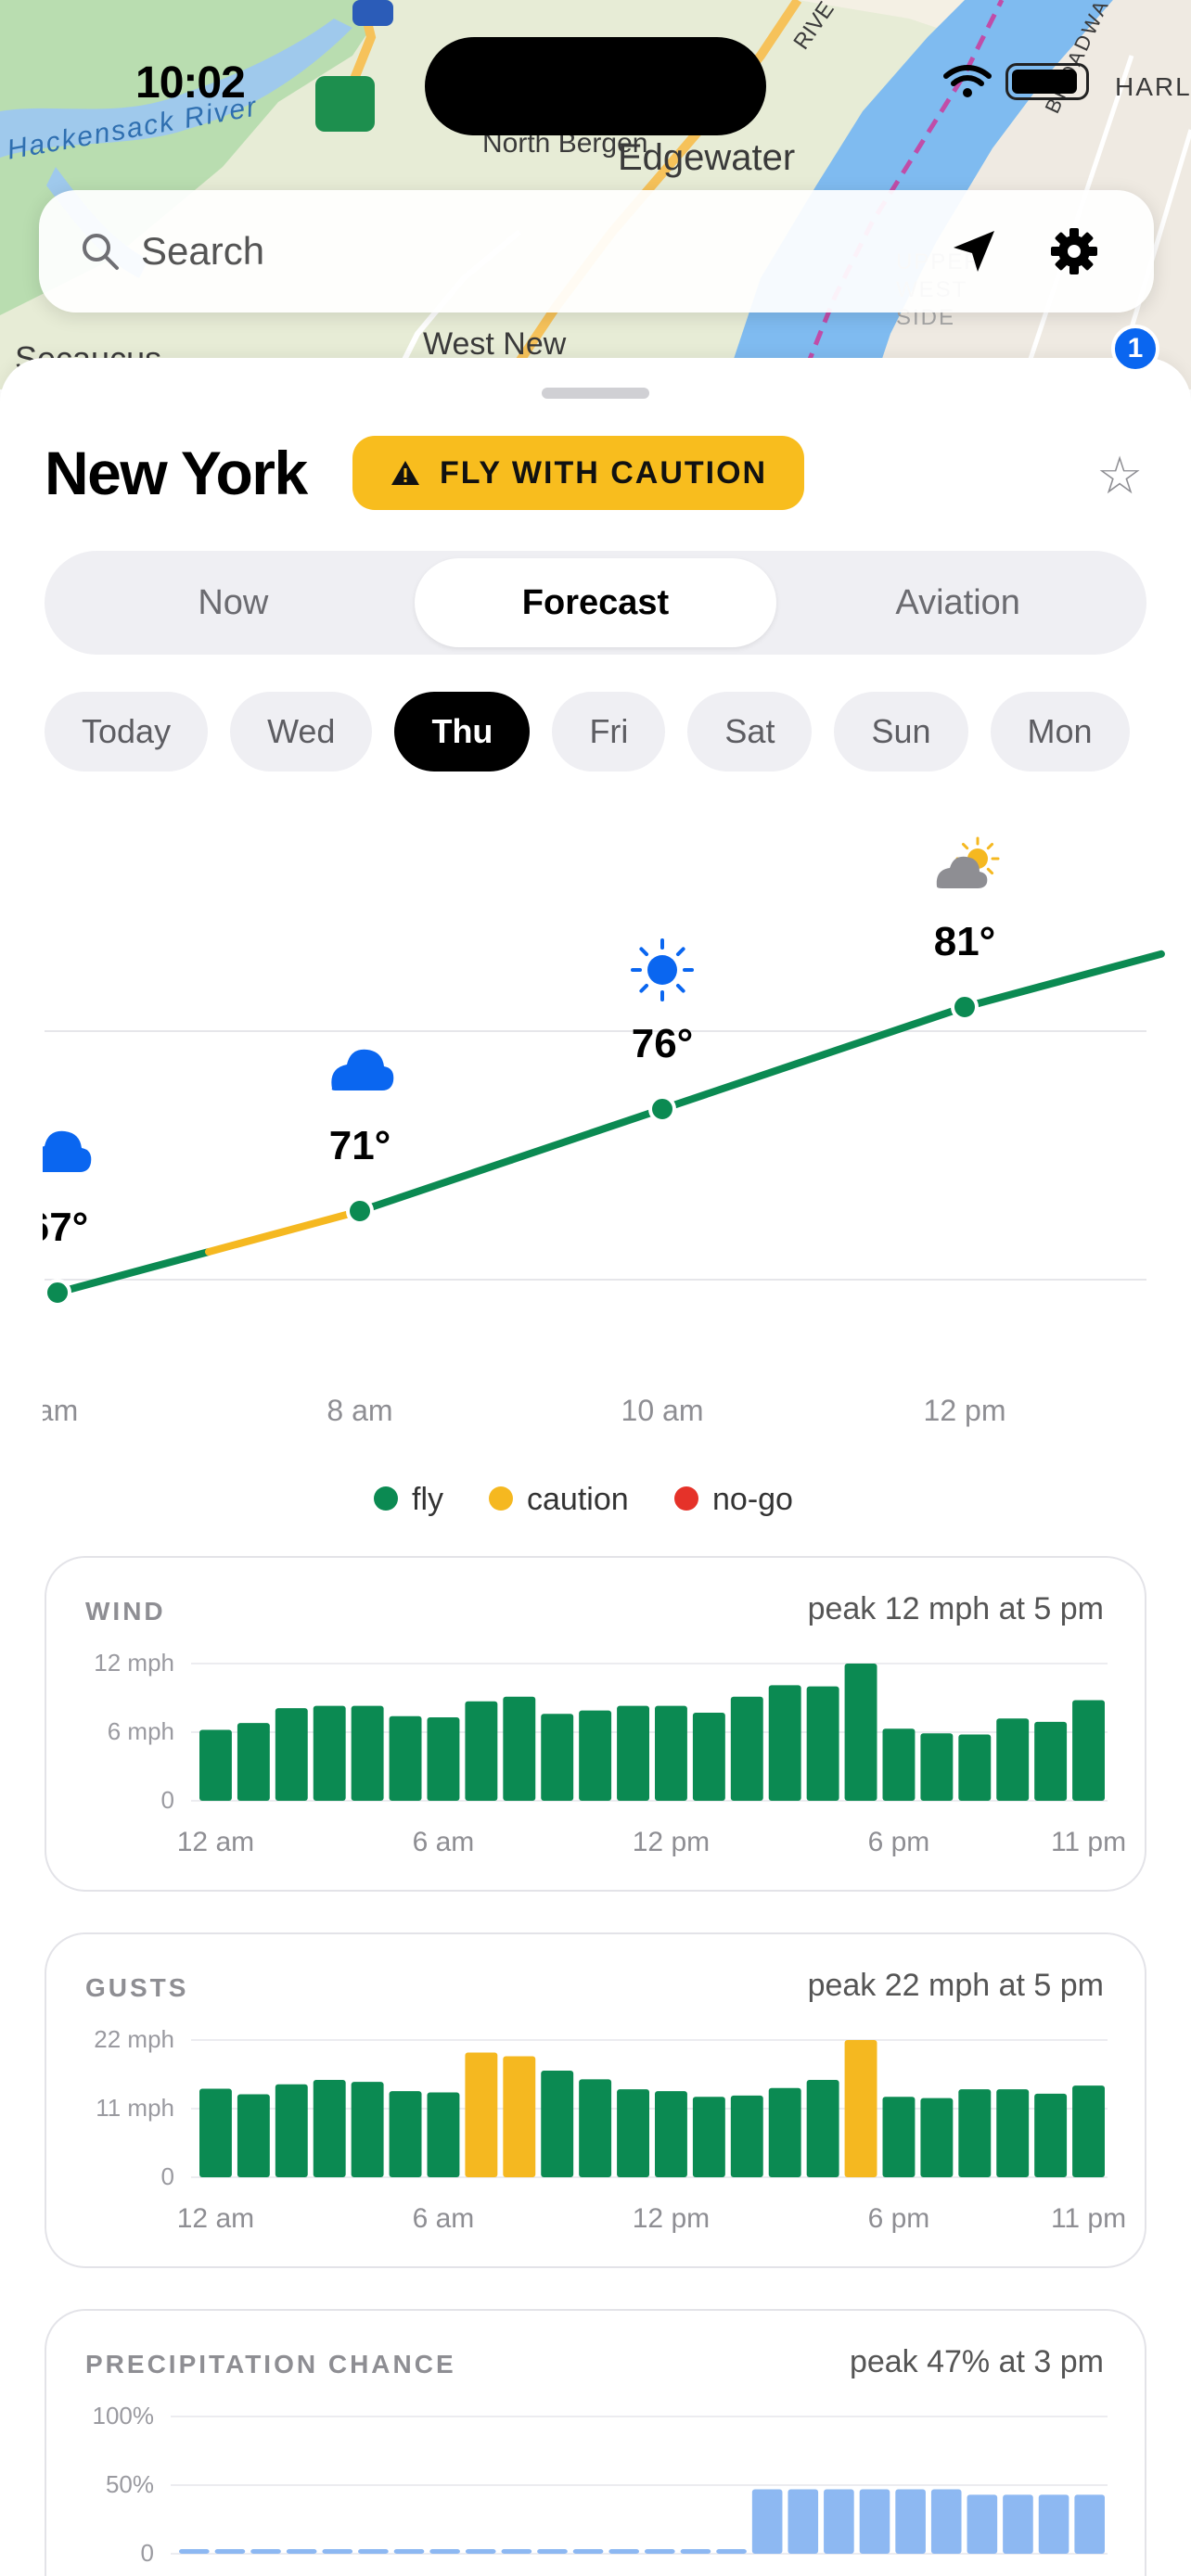 The width and height of the screenshot is (1191, 2576). I want to click on y-tick-label: 100%, so click(124, 2415).